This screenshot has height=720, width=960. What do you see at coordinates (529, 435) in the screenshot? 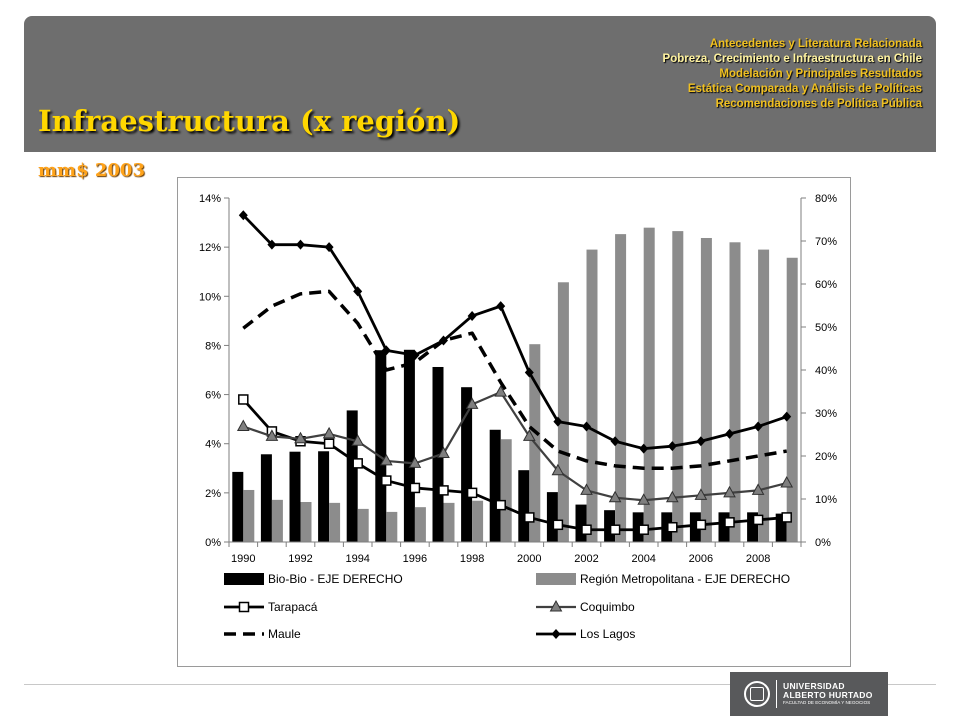
I see `point-coquimbo-2000` at bounding box center [529, 435].